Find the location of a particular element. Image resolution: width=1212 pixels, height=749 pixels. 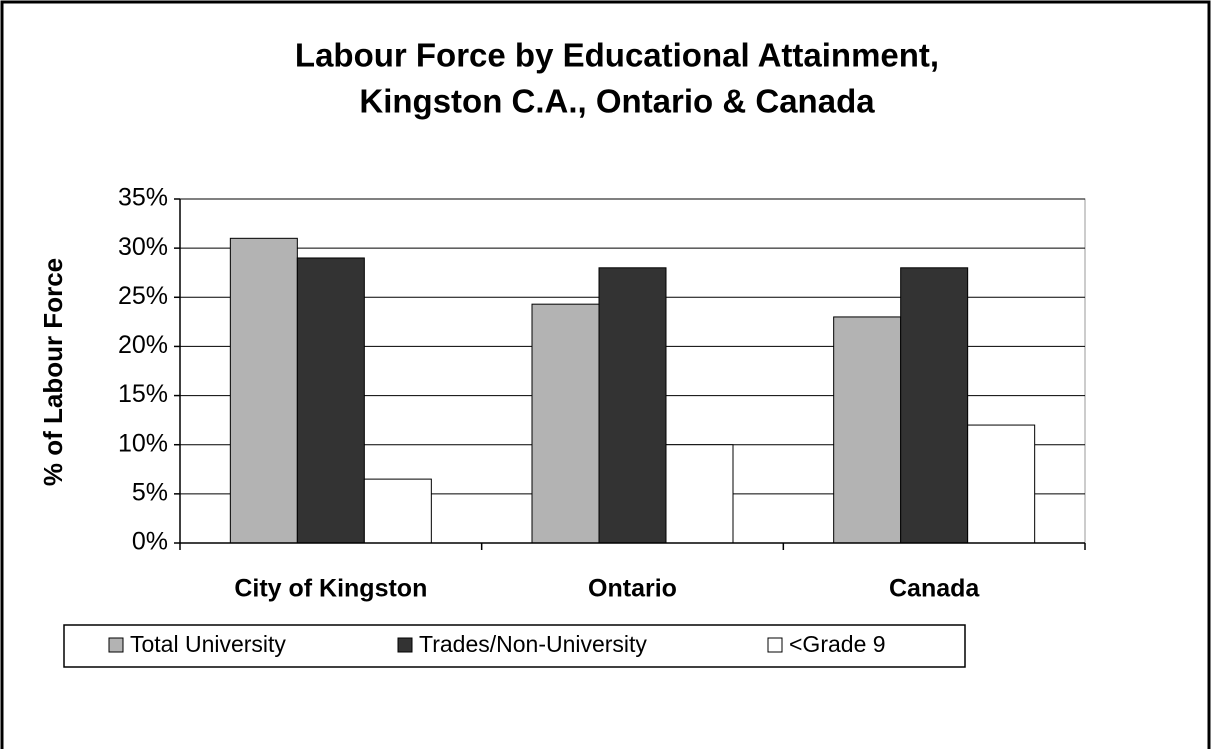

legend-label: Trades/Non-University is located at coordinates (533, 644).